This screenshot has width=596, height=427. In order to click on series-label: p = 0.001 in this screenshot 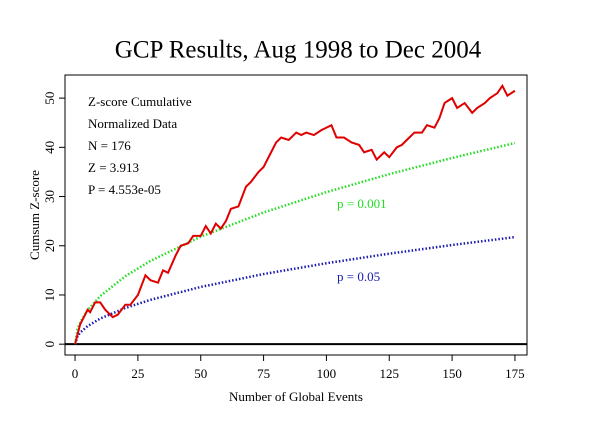, I will do `click(362, 203)`.